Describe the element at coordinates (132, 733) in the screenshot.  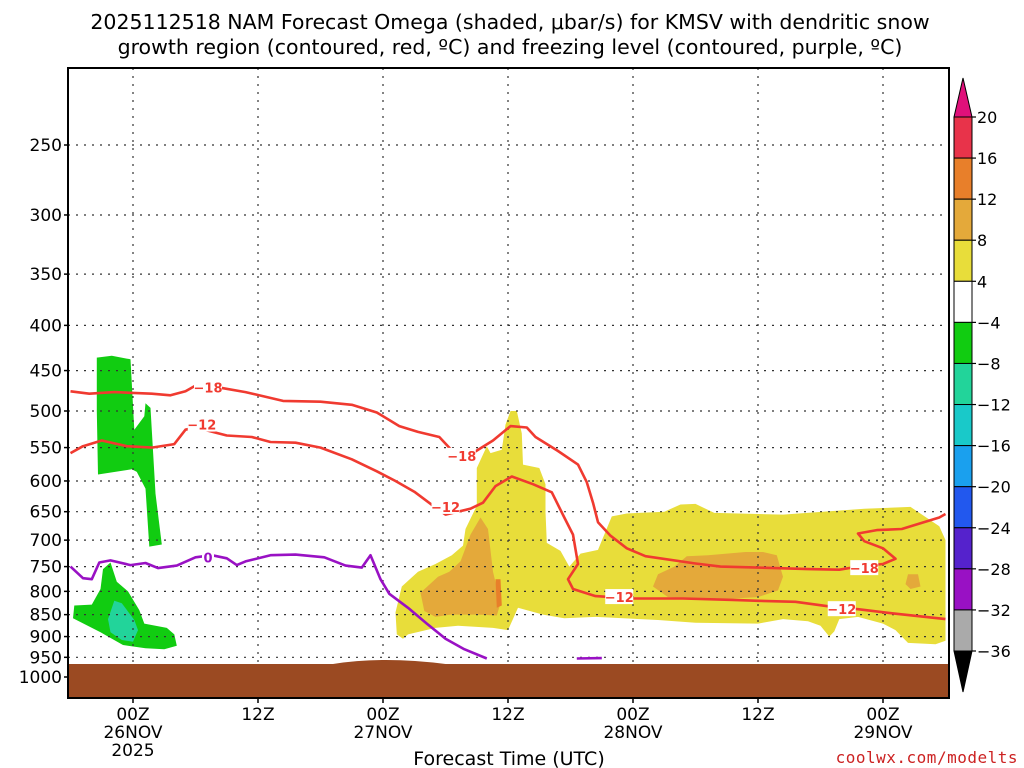
I see `x-tick-date-label: 26NOV` at that location.